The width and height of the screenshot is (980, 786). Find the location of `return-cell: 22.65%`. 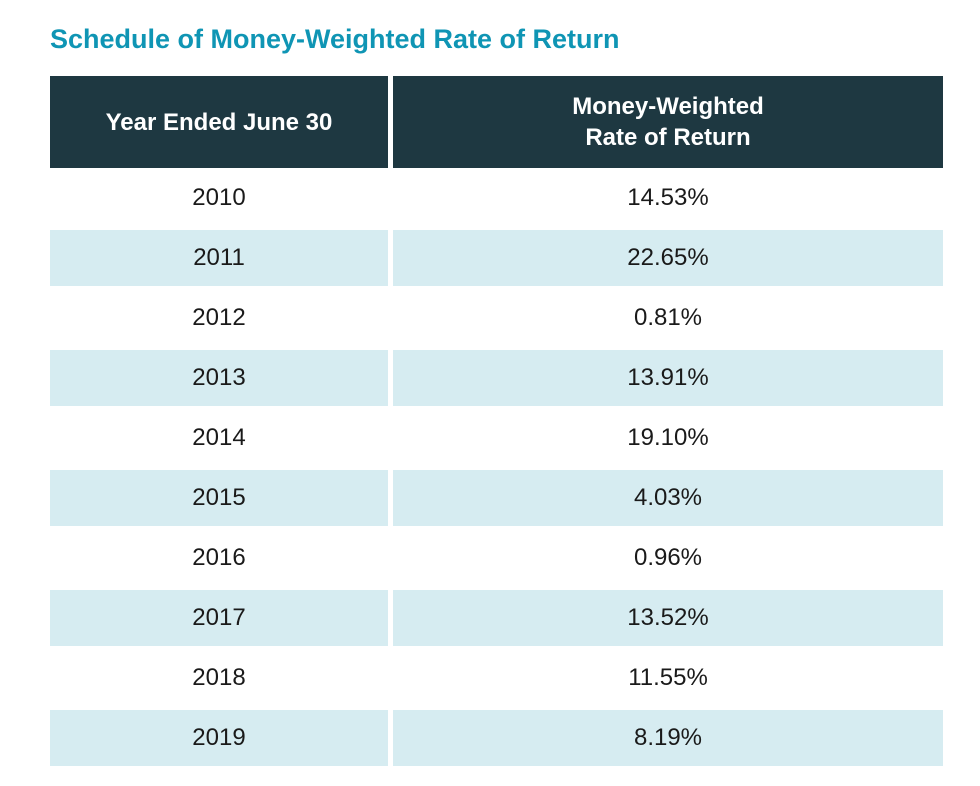

return-cell: 22.65% is located at coordinates (668, 258).